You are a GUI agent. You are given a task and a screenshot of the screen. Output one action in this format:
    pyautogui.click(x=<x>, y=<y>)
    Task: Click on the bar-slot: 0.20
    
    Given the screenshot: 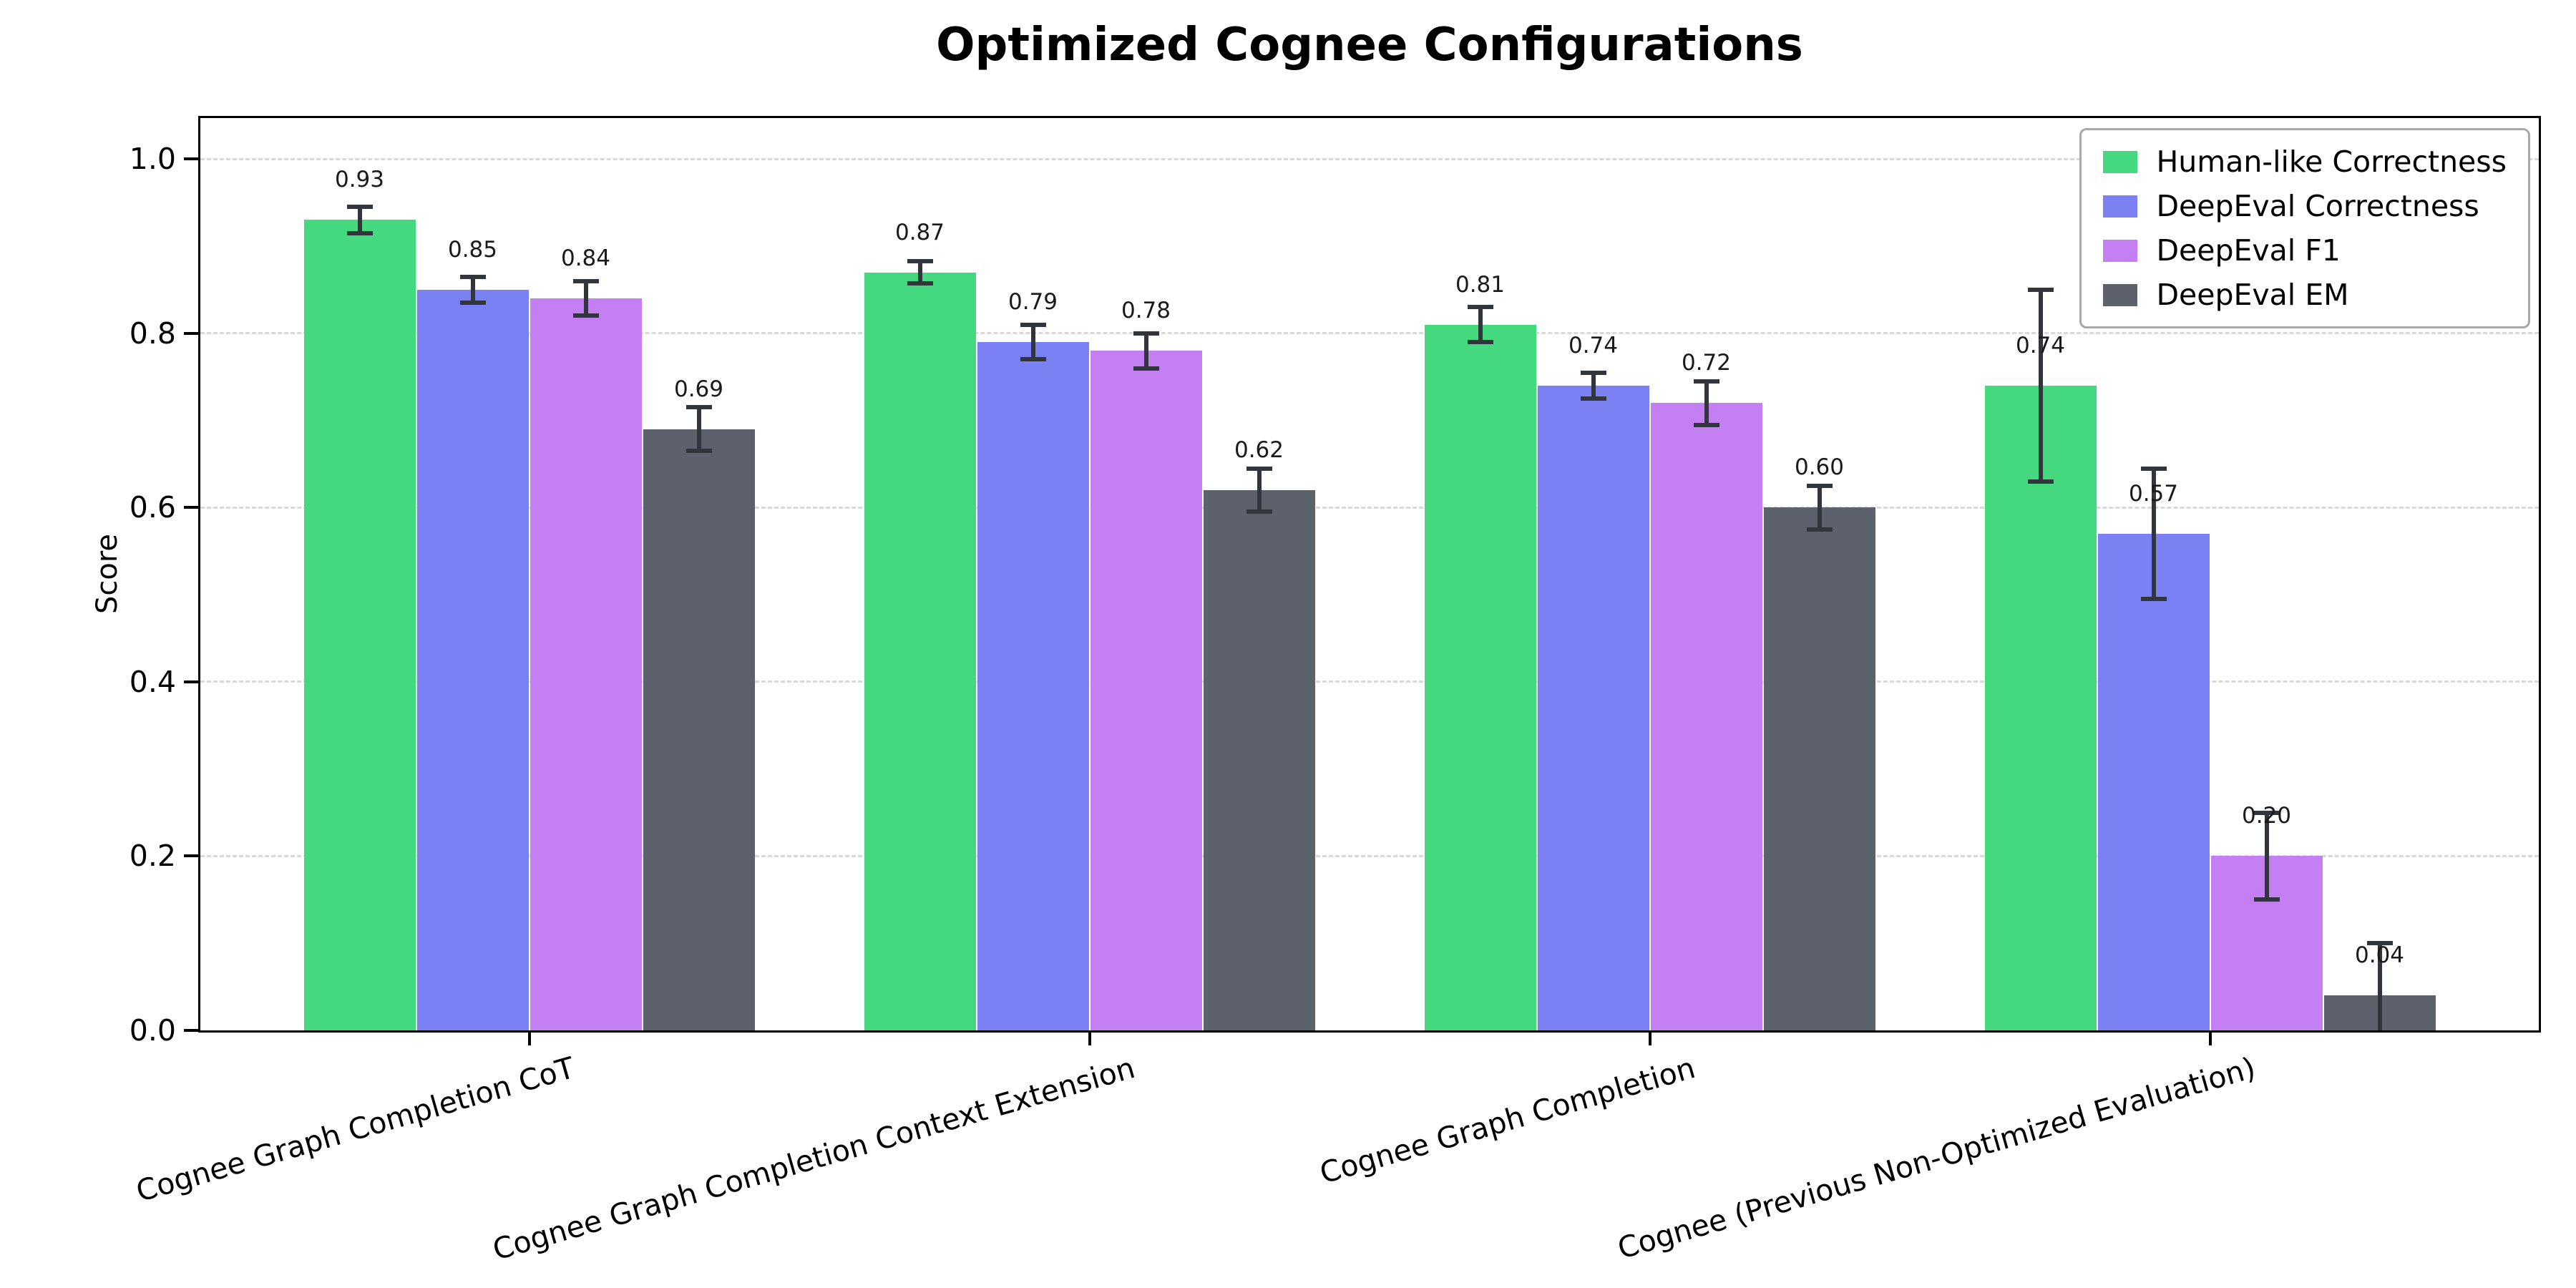 What is the action you would take?
    pyautogui.click(x=2266, y=574)
    